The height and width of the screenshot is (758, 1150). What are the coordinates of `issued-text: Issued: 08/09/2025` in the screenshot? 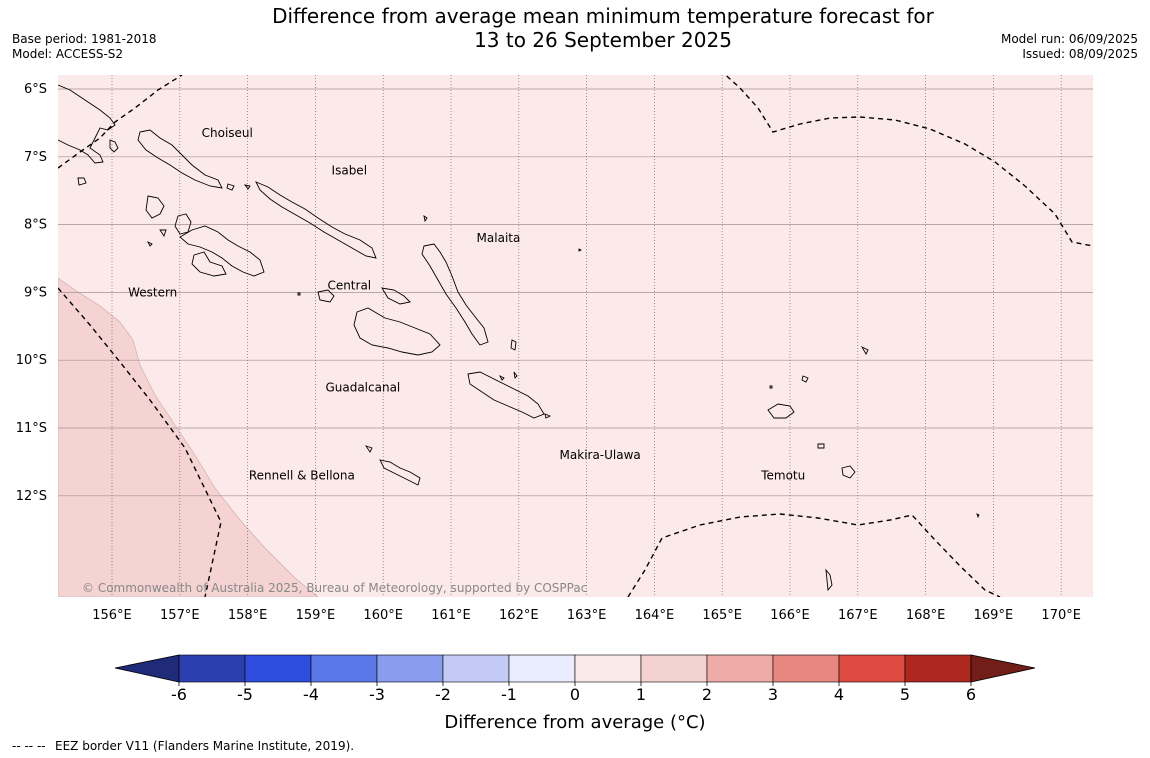 It's located at (1080, 54).